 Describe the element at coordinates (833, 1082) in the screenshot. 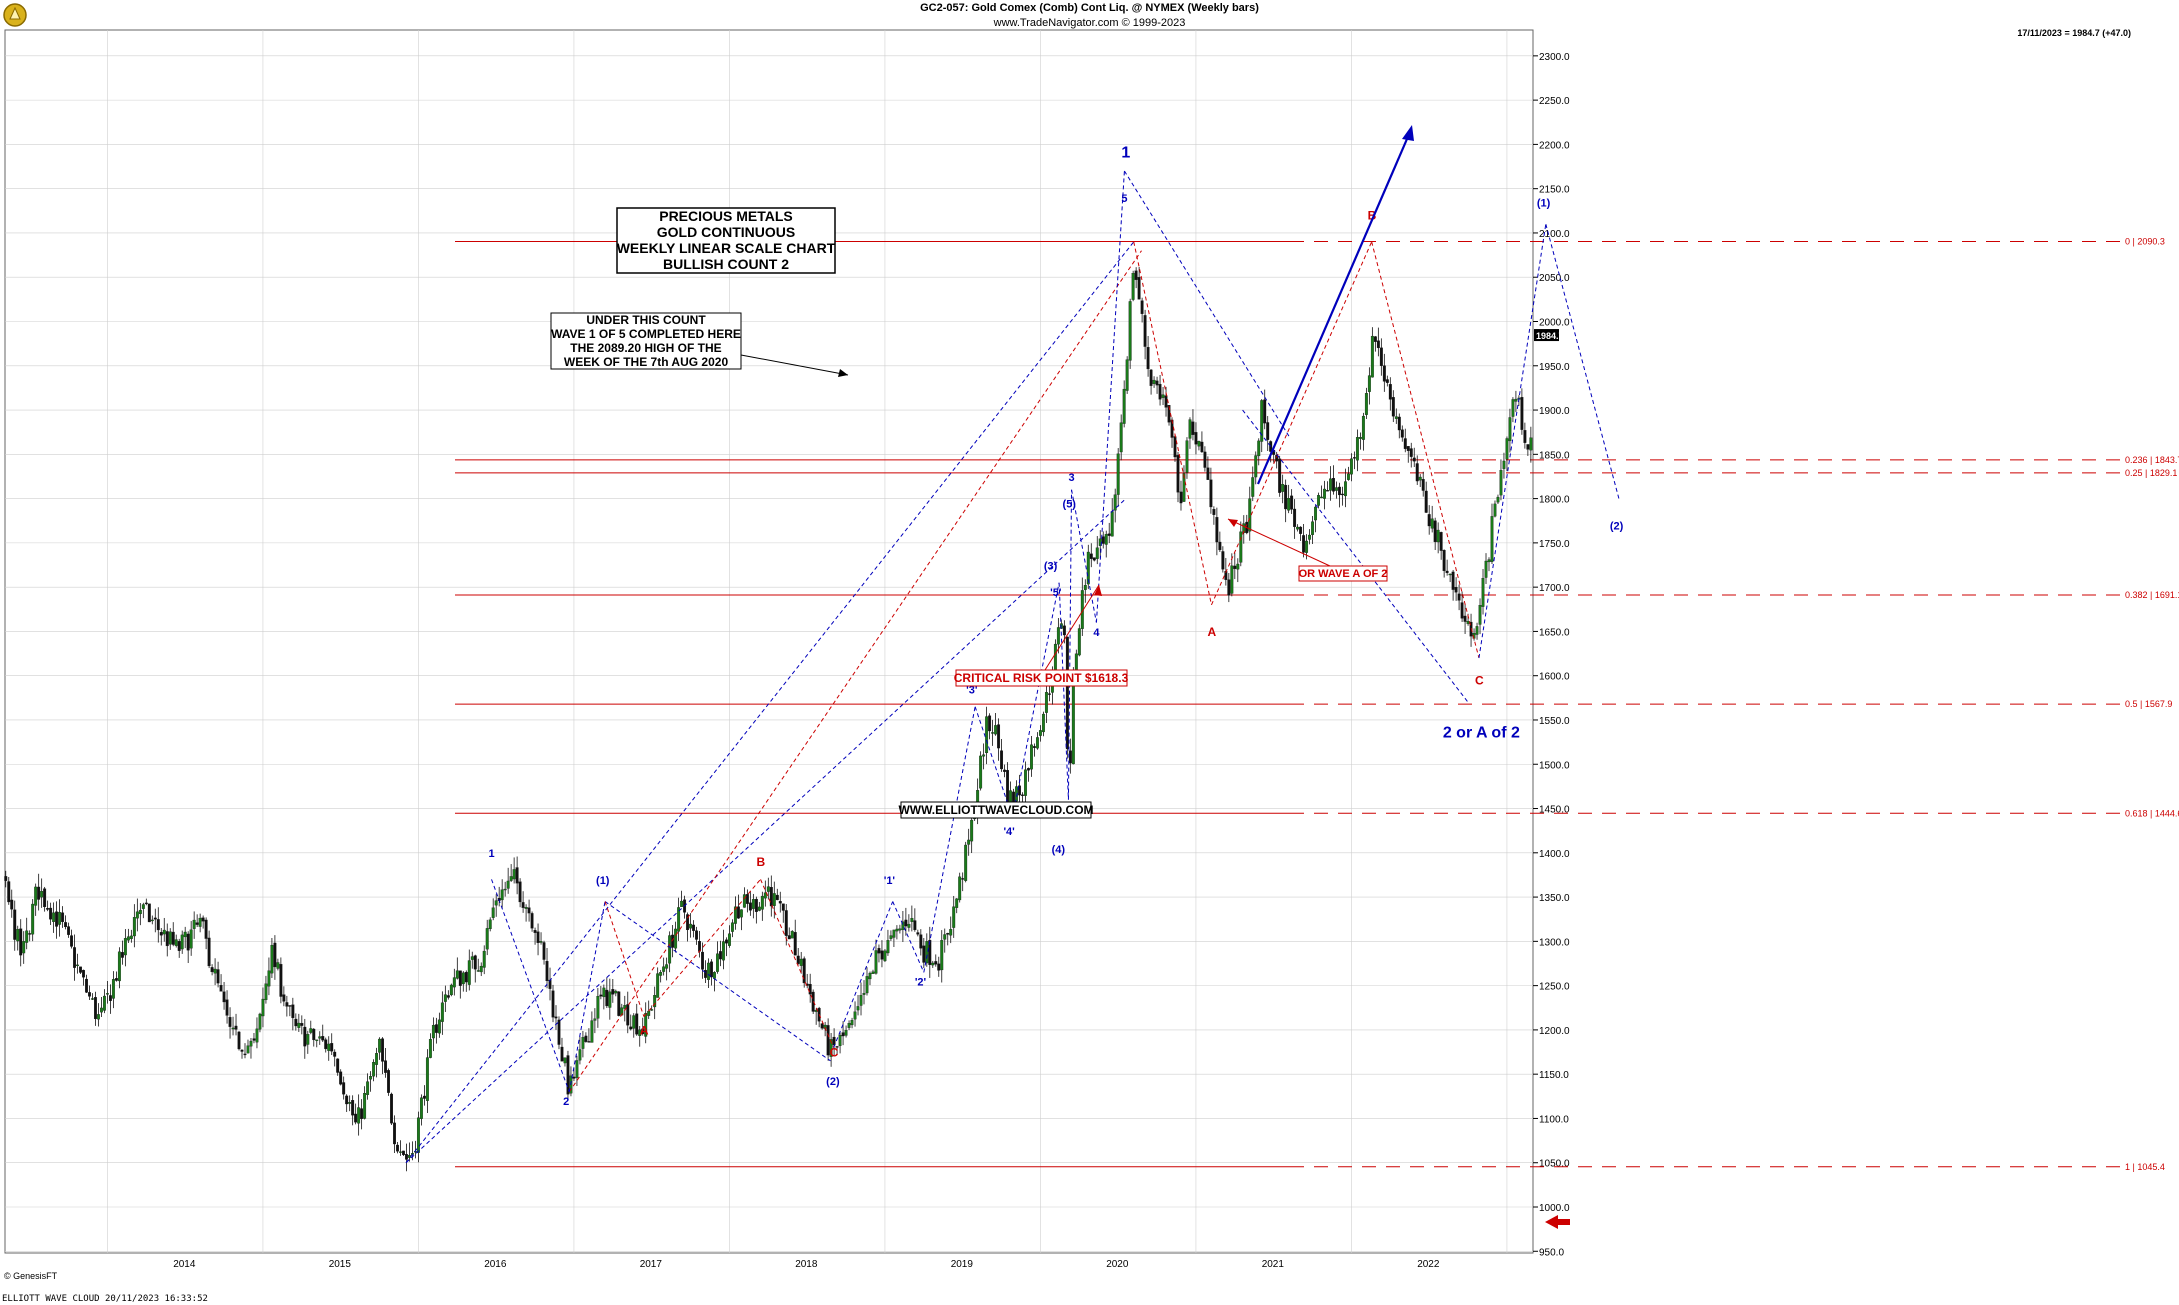

I see `wave-label-blue: (2)` at that location.